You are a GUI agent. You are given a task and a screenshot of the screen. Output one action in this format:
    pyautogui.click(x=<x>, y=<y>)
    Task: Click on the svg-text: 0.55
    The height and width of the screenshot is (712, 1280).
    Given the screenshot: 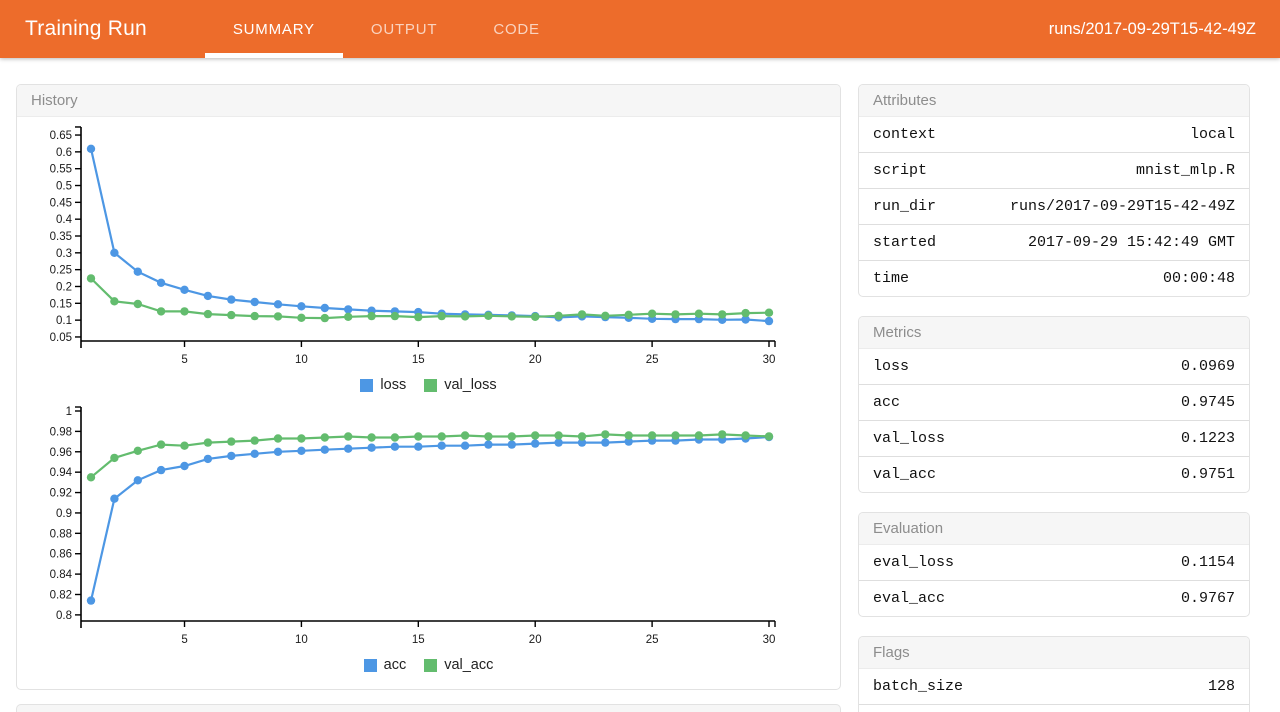 What is the action you would take?
    pyautogui.click(x=61, y=170)
    